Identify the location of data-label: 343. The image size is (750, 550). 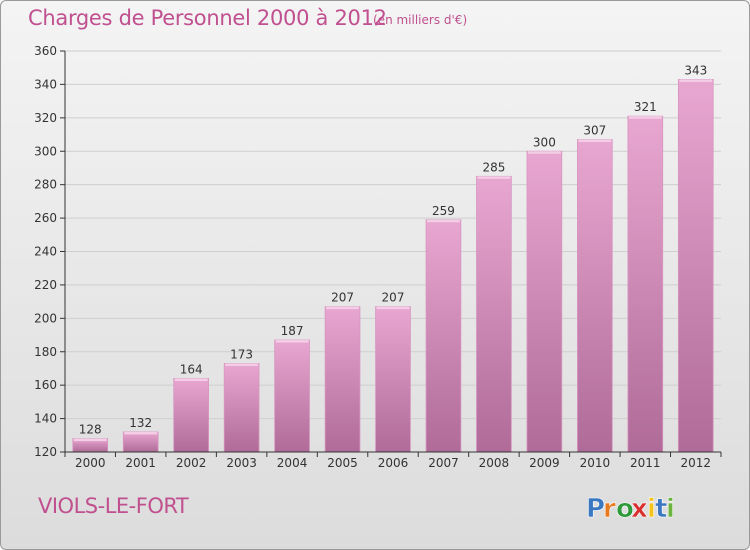
(695, 70).